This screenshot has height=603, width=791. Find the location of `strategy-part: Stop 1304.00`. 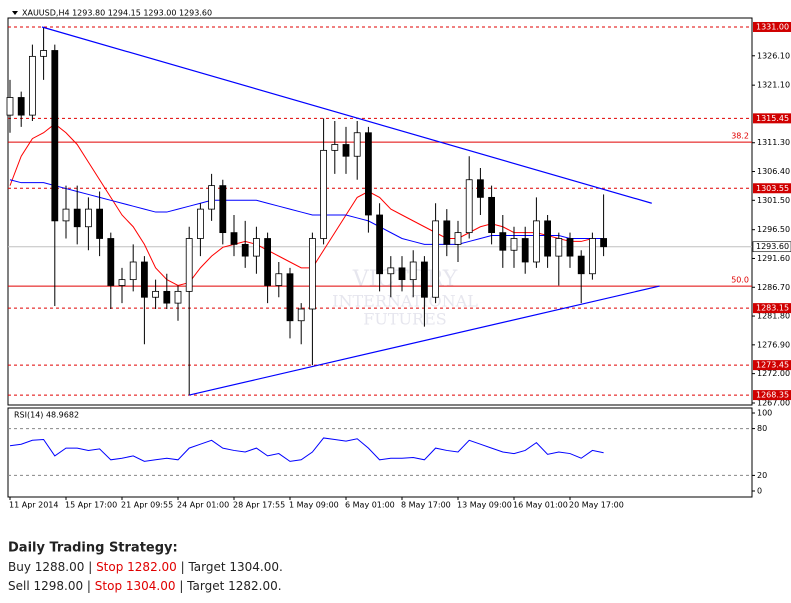

strategy-part: Stop 1304.00 is located at coordinates (135, 586).